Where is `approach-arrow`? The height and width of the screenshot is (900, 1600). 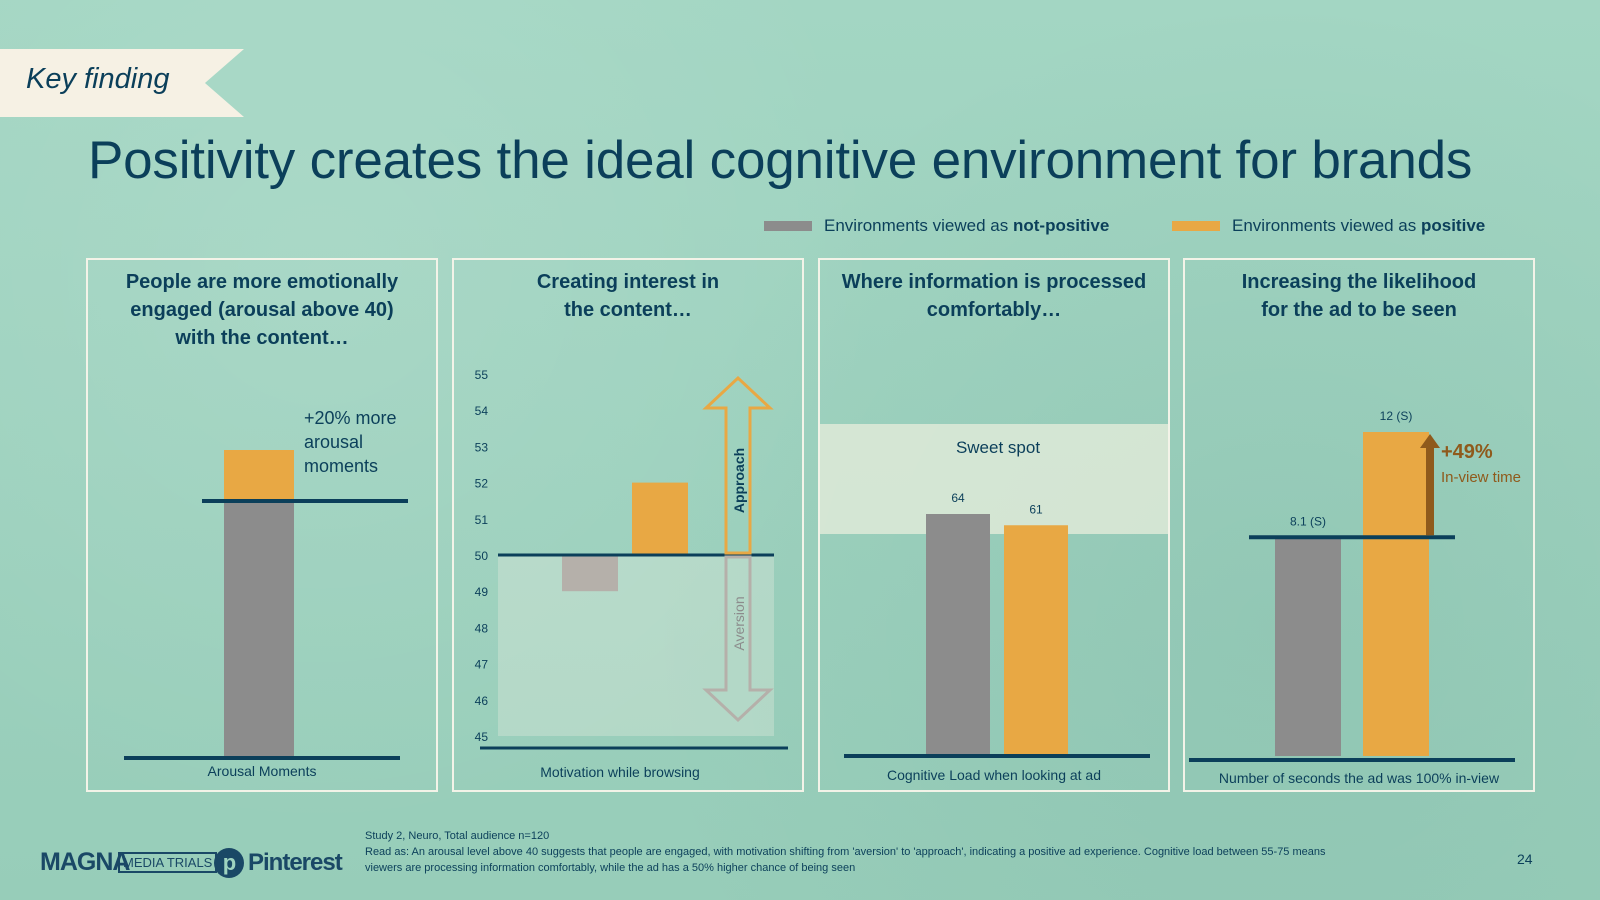 approach-arrow is located at coordinates (738, 465).